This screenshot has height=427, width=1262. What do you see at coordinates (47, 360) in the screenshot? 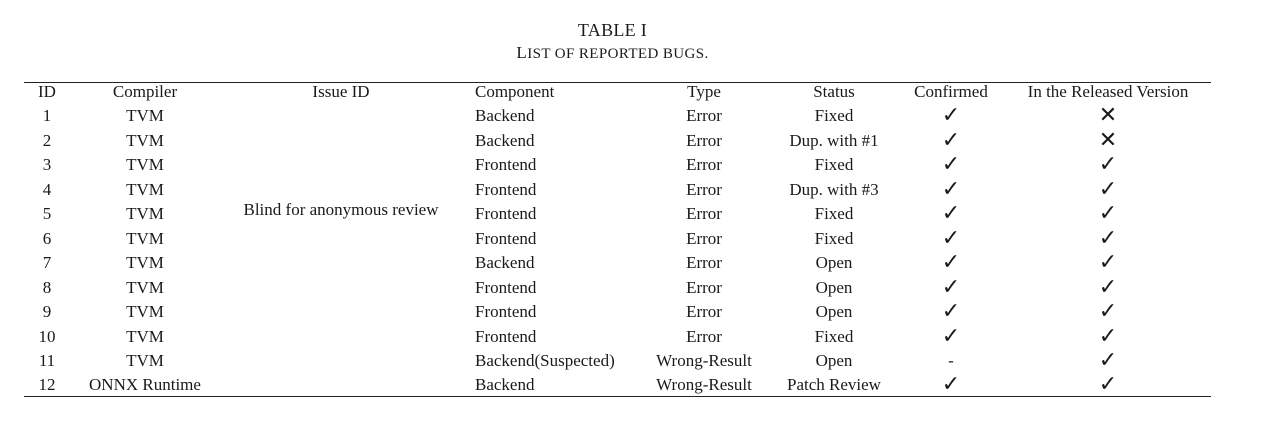
I see `cell-id: 11` at bounding box center [47, 360].